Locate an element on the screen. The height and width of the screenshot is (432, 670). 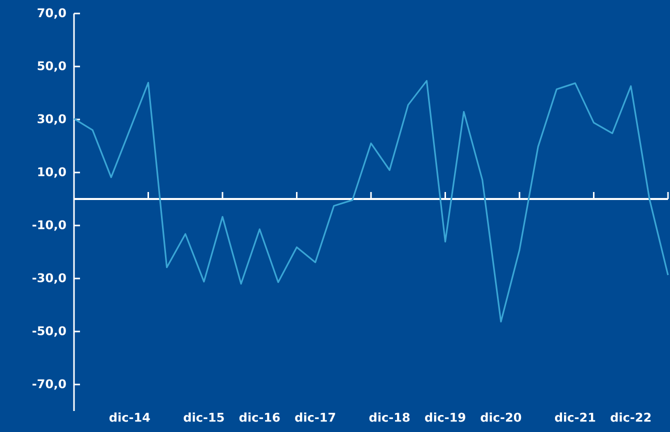
x-tick-label: dic-19 is located at coordinates (445, 417).